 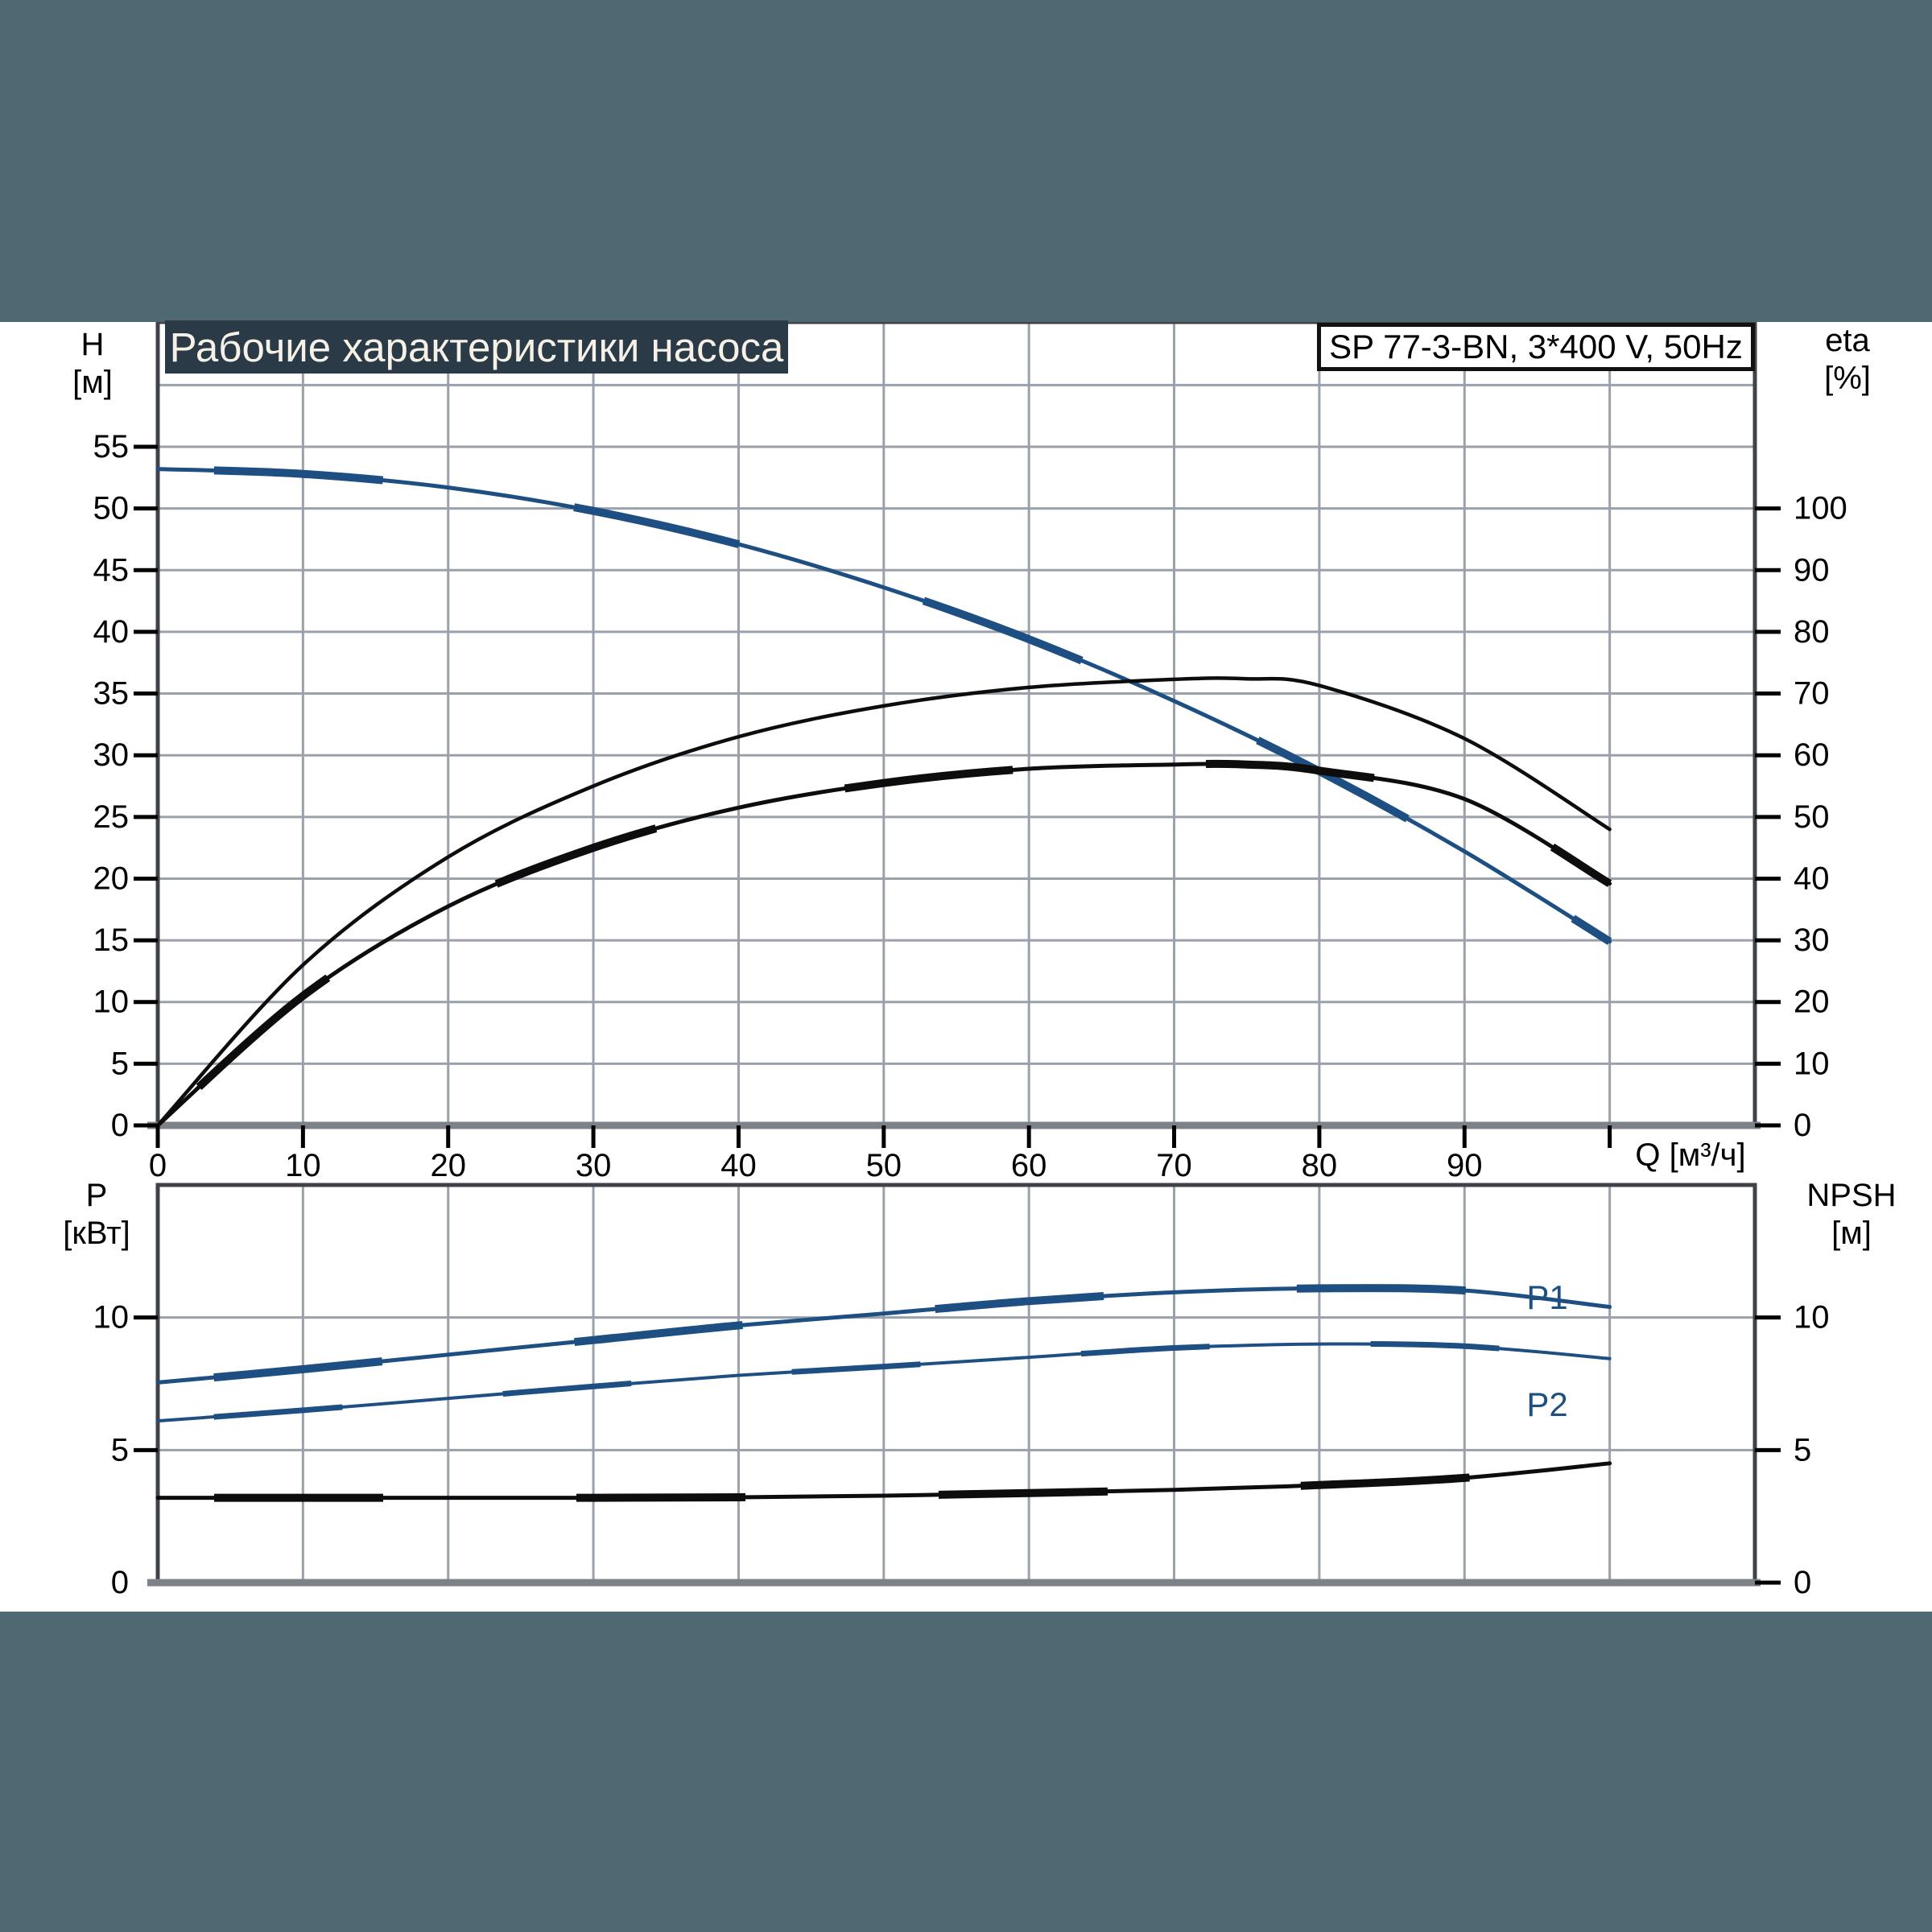 What do you see at coordinates (448, 1165) in the screenshot?
I see `q-tick-label: 20` at bounding box center [448, 1165].